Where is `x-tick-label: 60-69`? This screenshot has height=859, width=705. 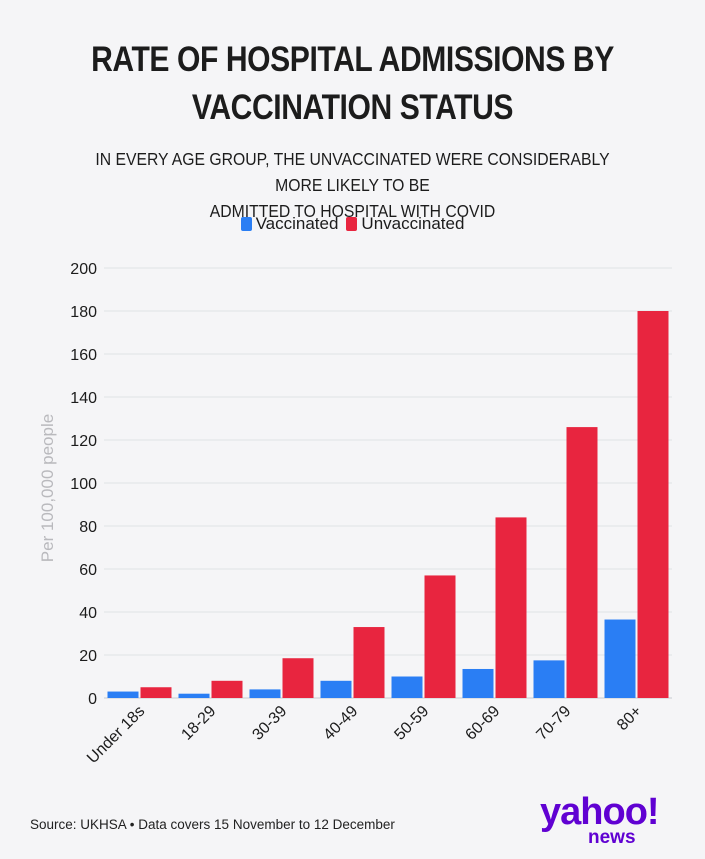 x-tick-label: 60-69 is located at coordinates (482, 723).